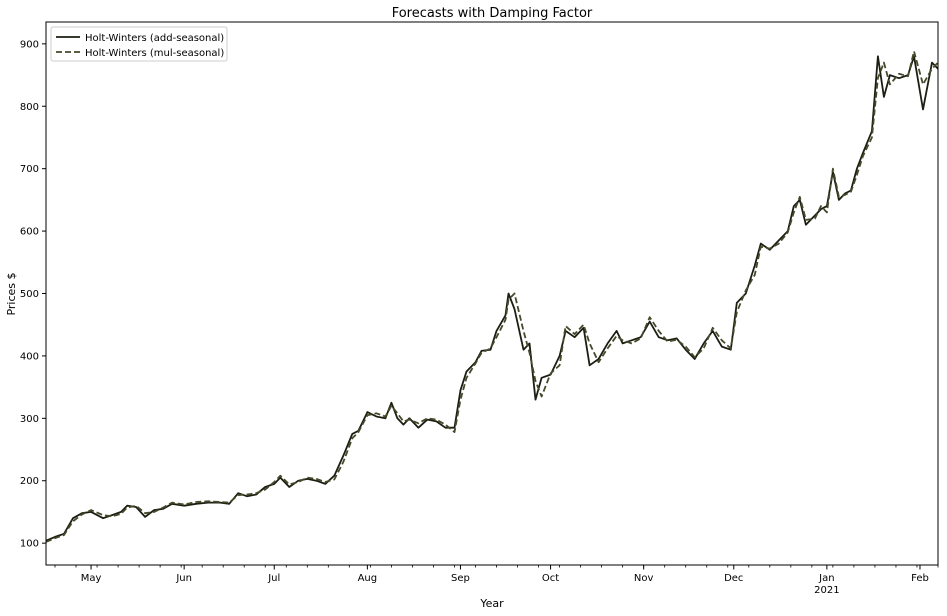  Describe the element at coordinates (11, 293) in the screenshot. I see `y-axis-title: Prices $` at that location.